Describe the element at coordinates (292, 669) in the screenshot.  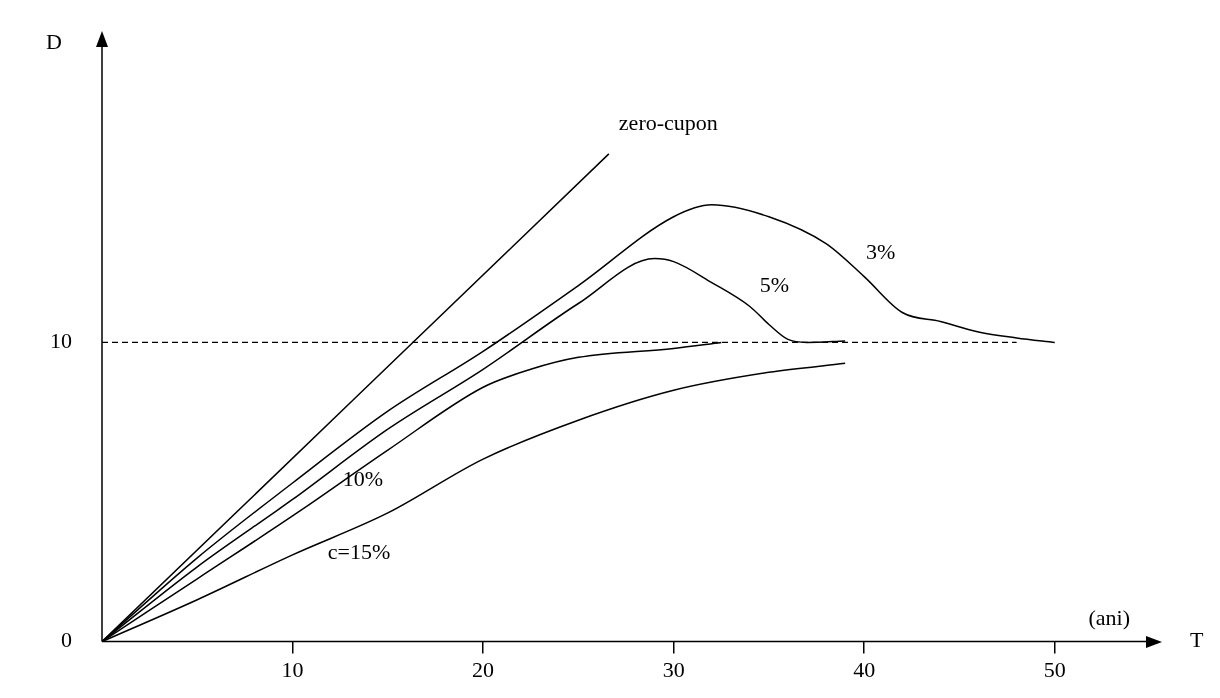
I see `x-tick-label: 10` at that location.